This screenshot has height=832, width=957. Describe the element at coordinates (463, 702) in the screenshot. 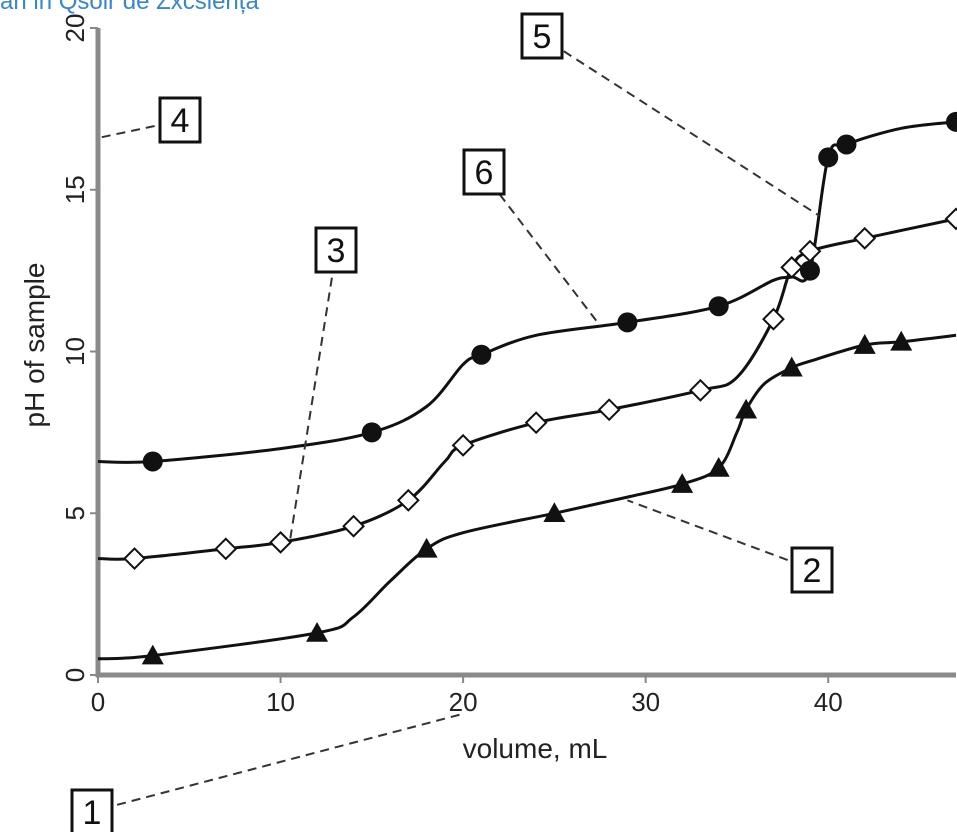

I see `x-tick-label: 20` at that location.